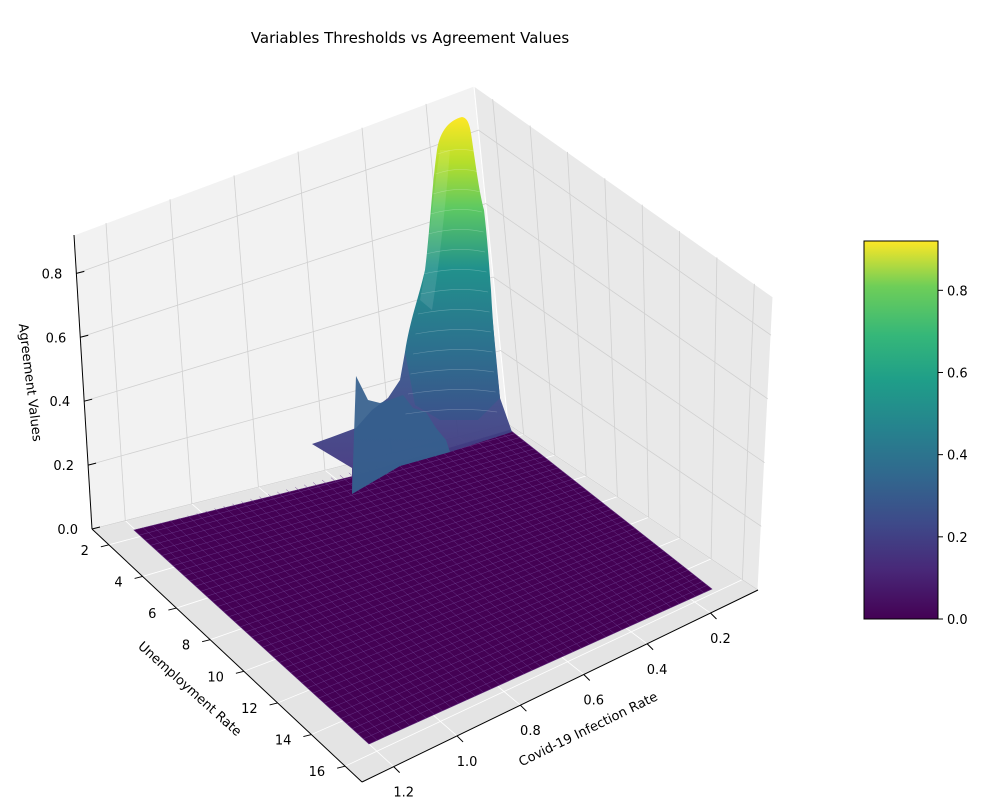 This screenshot has height=804, width=991. Describe the element at coordinates (317, 772) in the screenshot. I see `y-tick-label: 16` at that location.